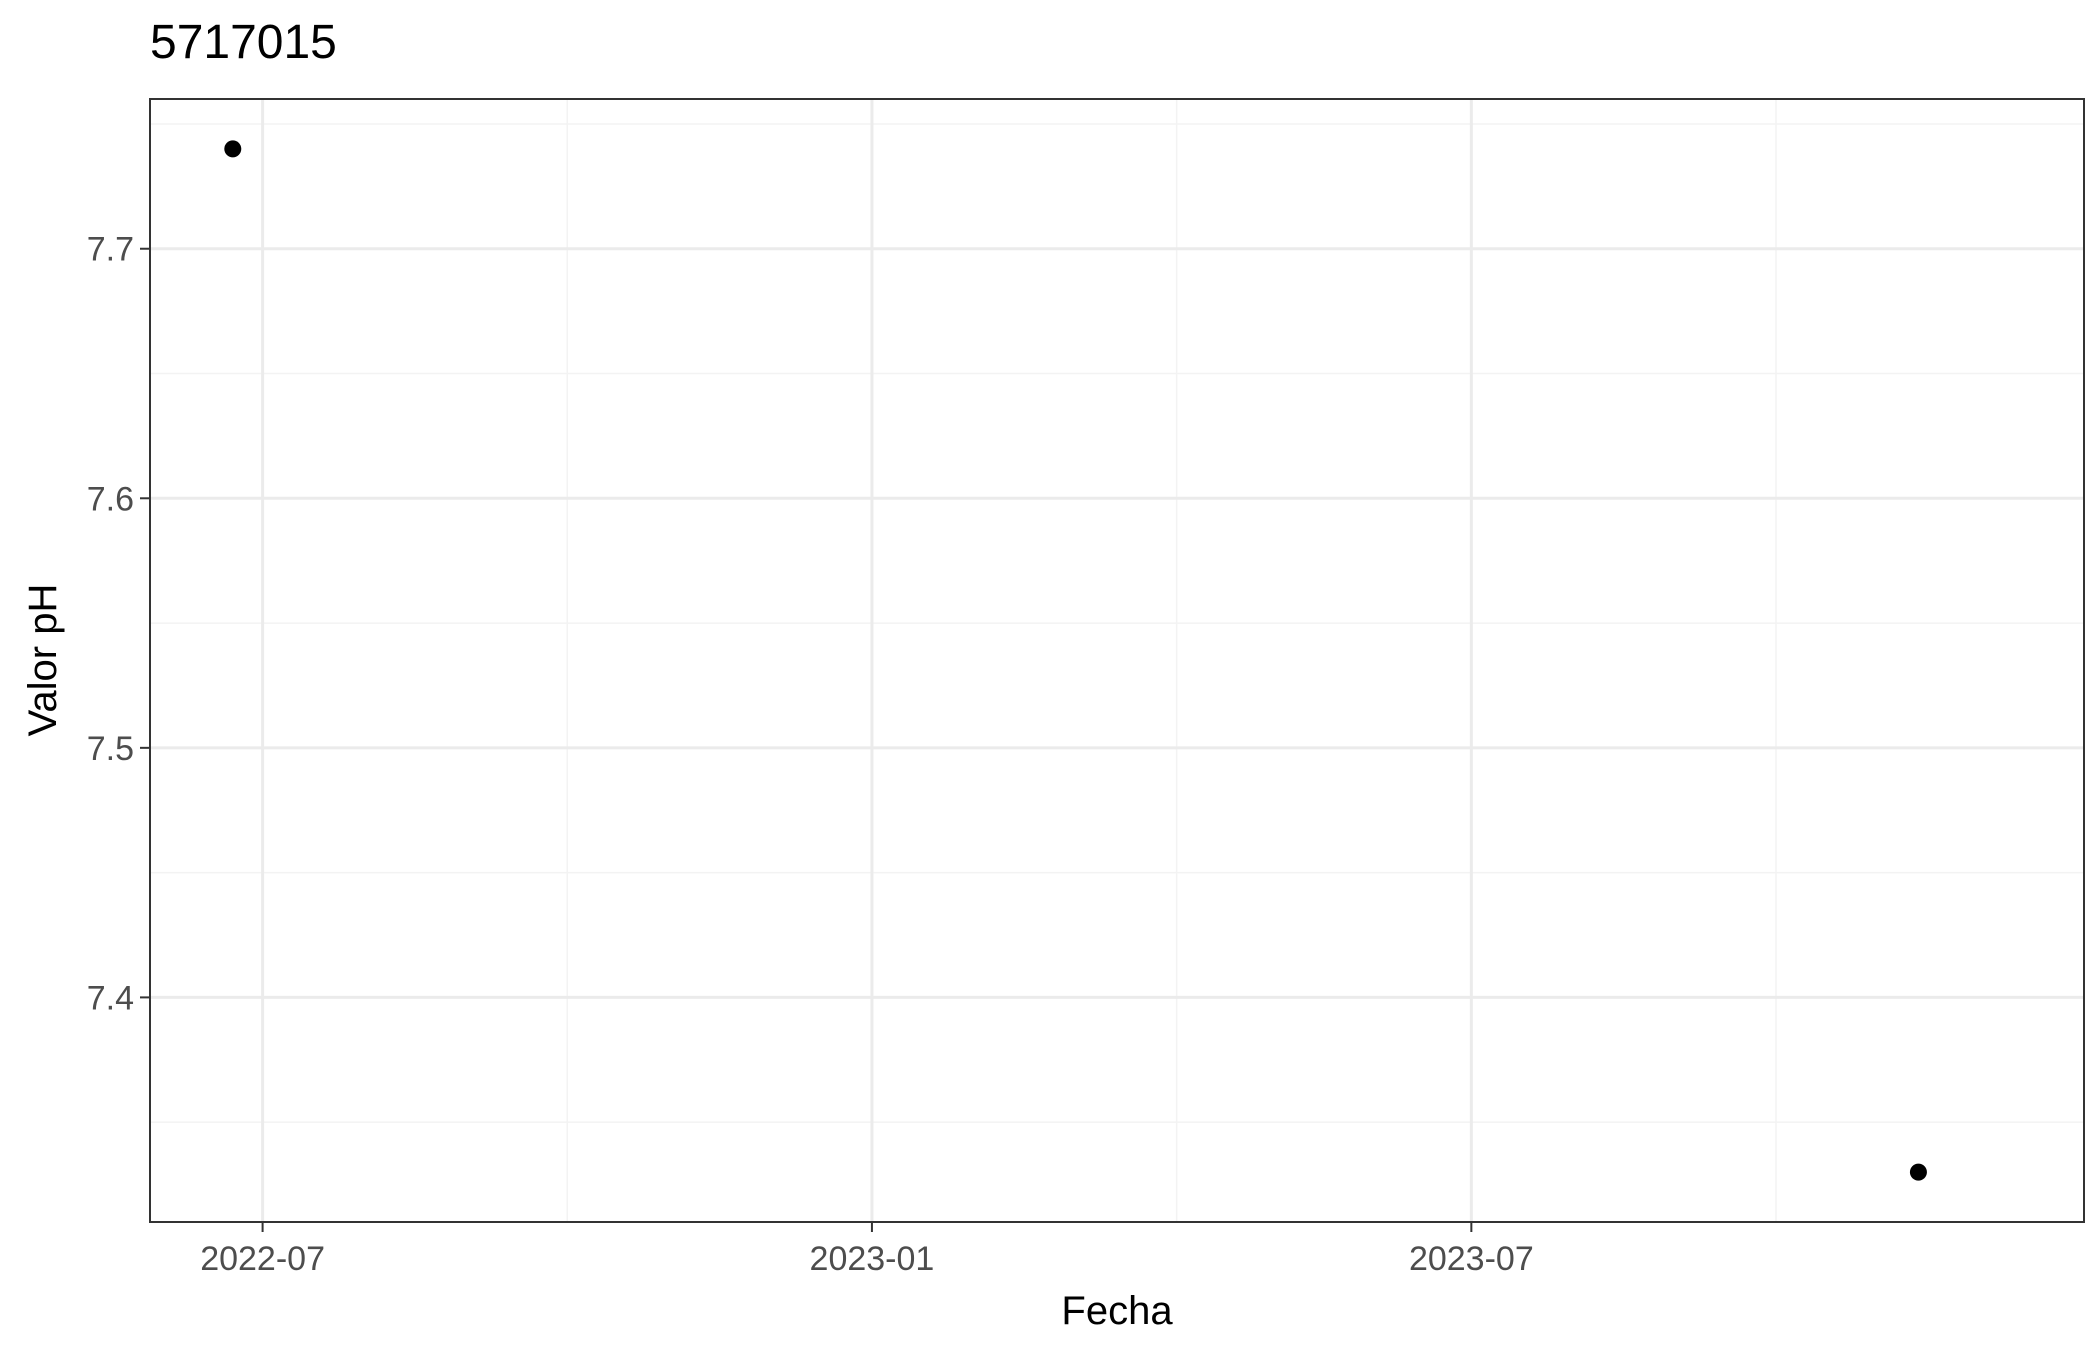  I want to click on chart-title: 5717015, so click(243, 42).